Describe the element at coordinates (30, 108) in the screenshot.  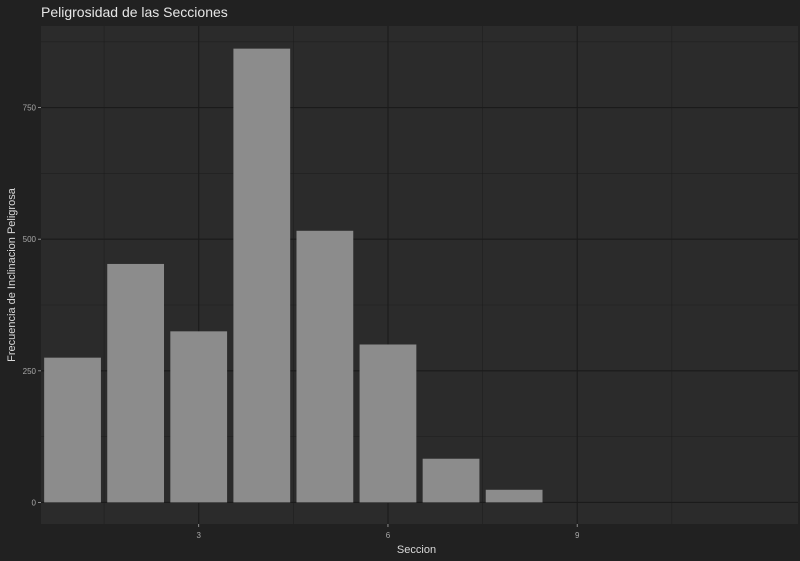
I see `y-tick-label: 750` at that location.